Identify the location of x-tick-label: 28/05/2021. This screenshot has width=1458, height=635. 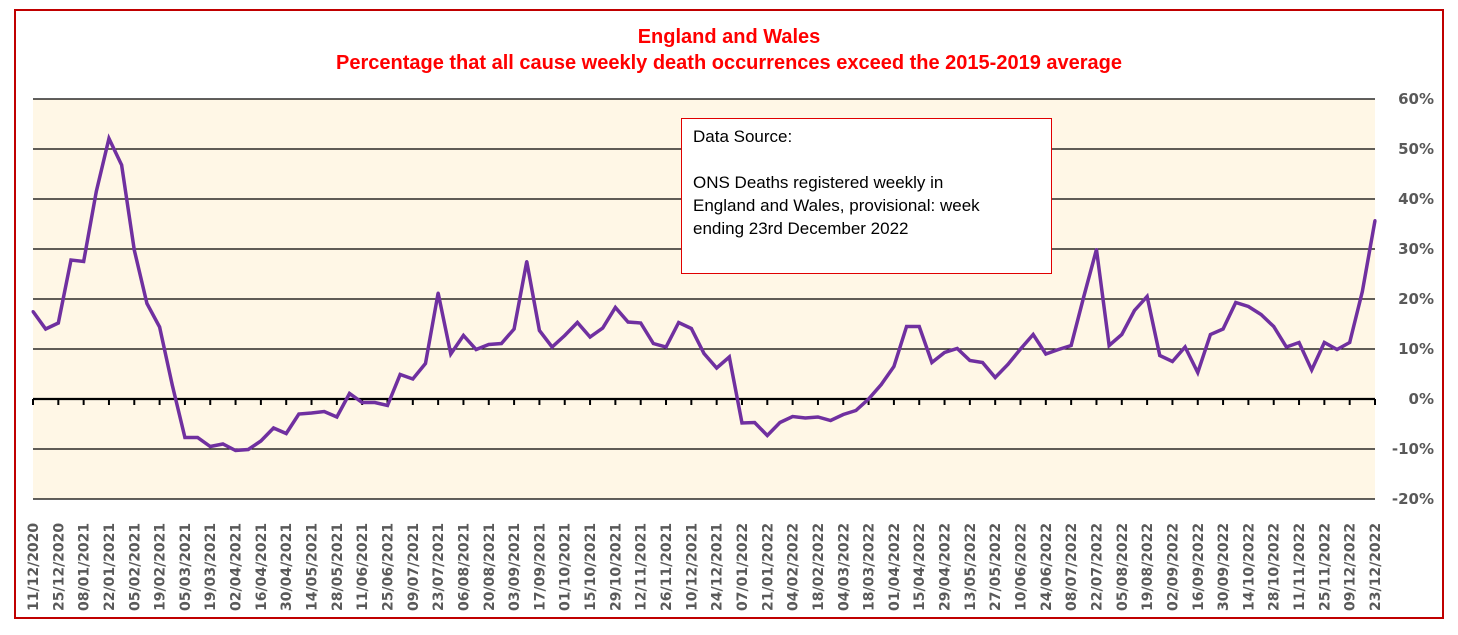
(338, 567).